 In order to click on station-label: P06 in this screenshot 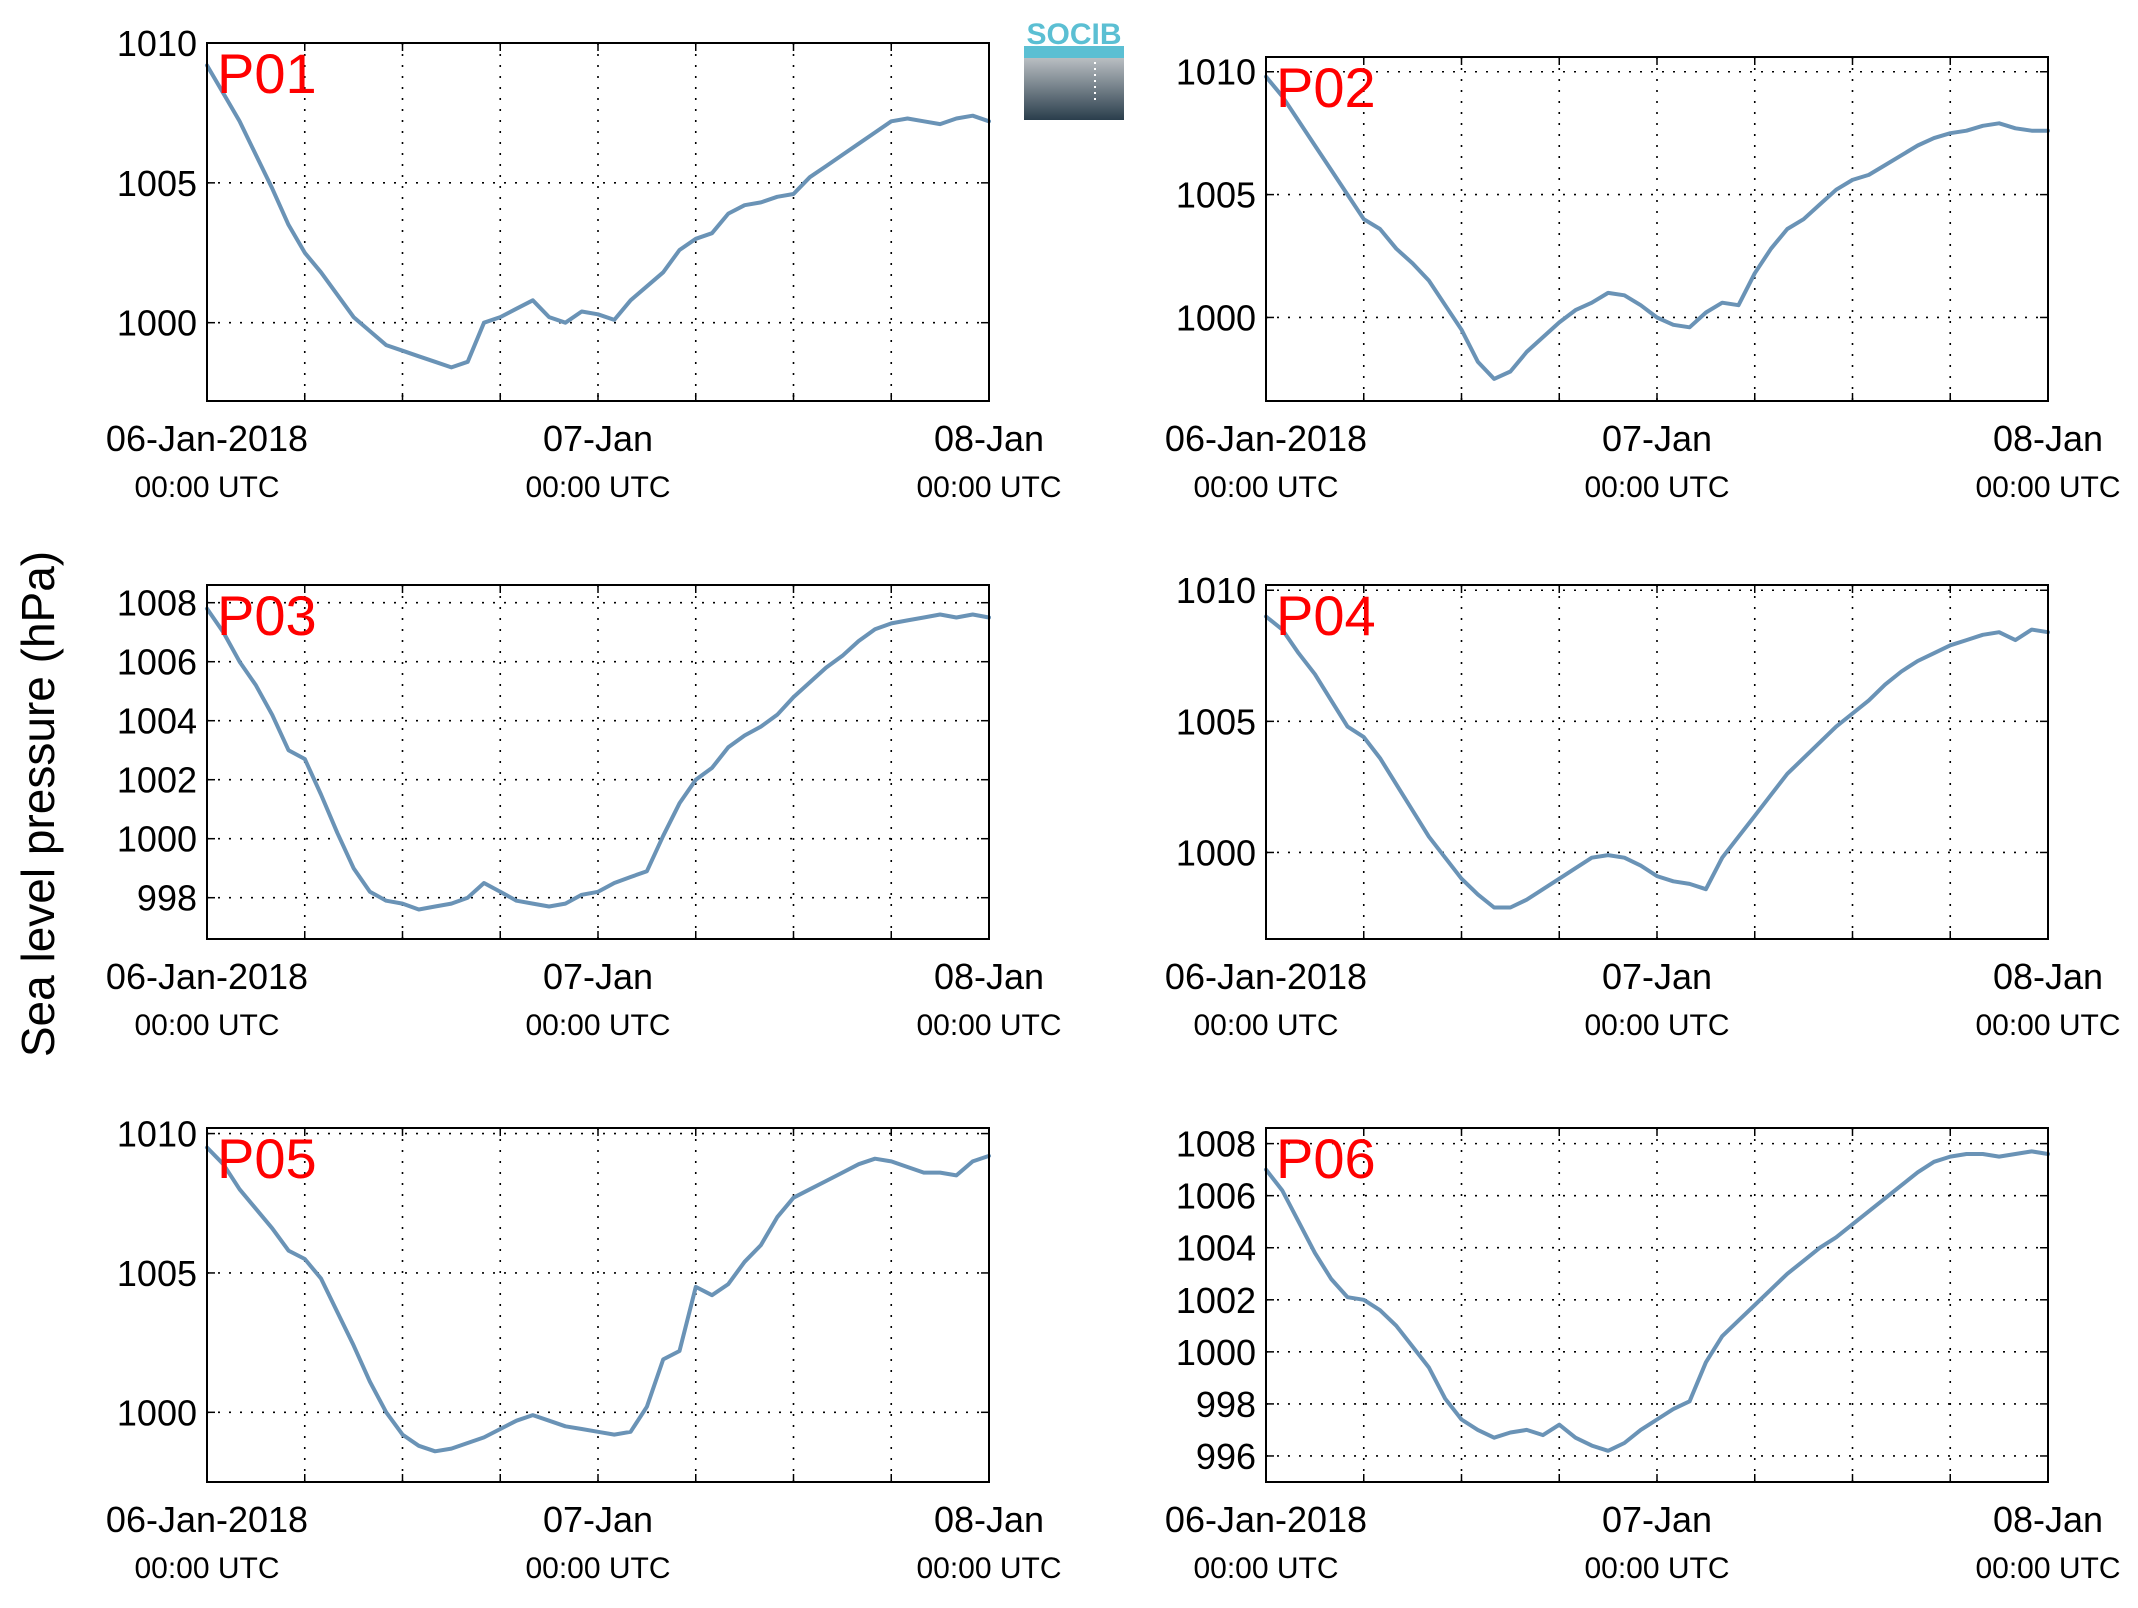, I will do `click(1326, 1158)`.